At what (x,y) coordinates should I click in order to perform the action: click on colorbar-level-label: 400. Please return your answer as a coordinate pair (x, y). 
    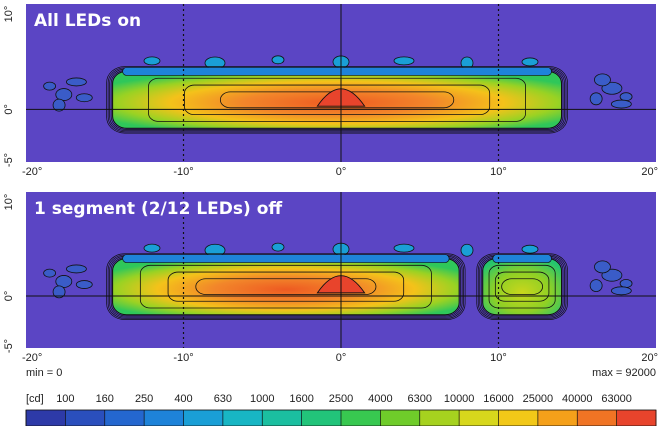
    Looking at the image, I should click on (183, 399).